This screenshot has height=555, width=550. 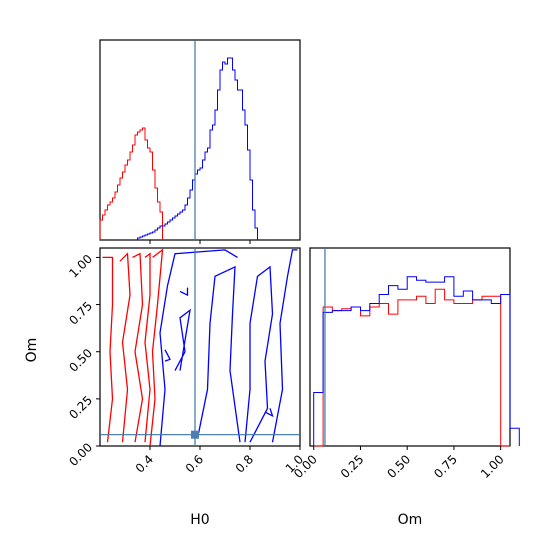 What do you see at coordinates (244, 463) in the screenshot?
I see `contour-x-tick-label: 0.8` at bounding box center [244, 463].